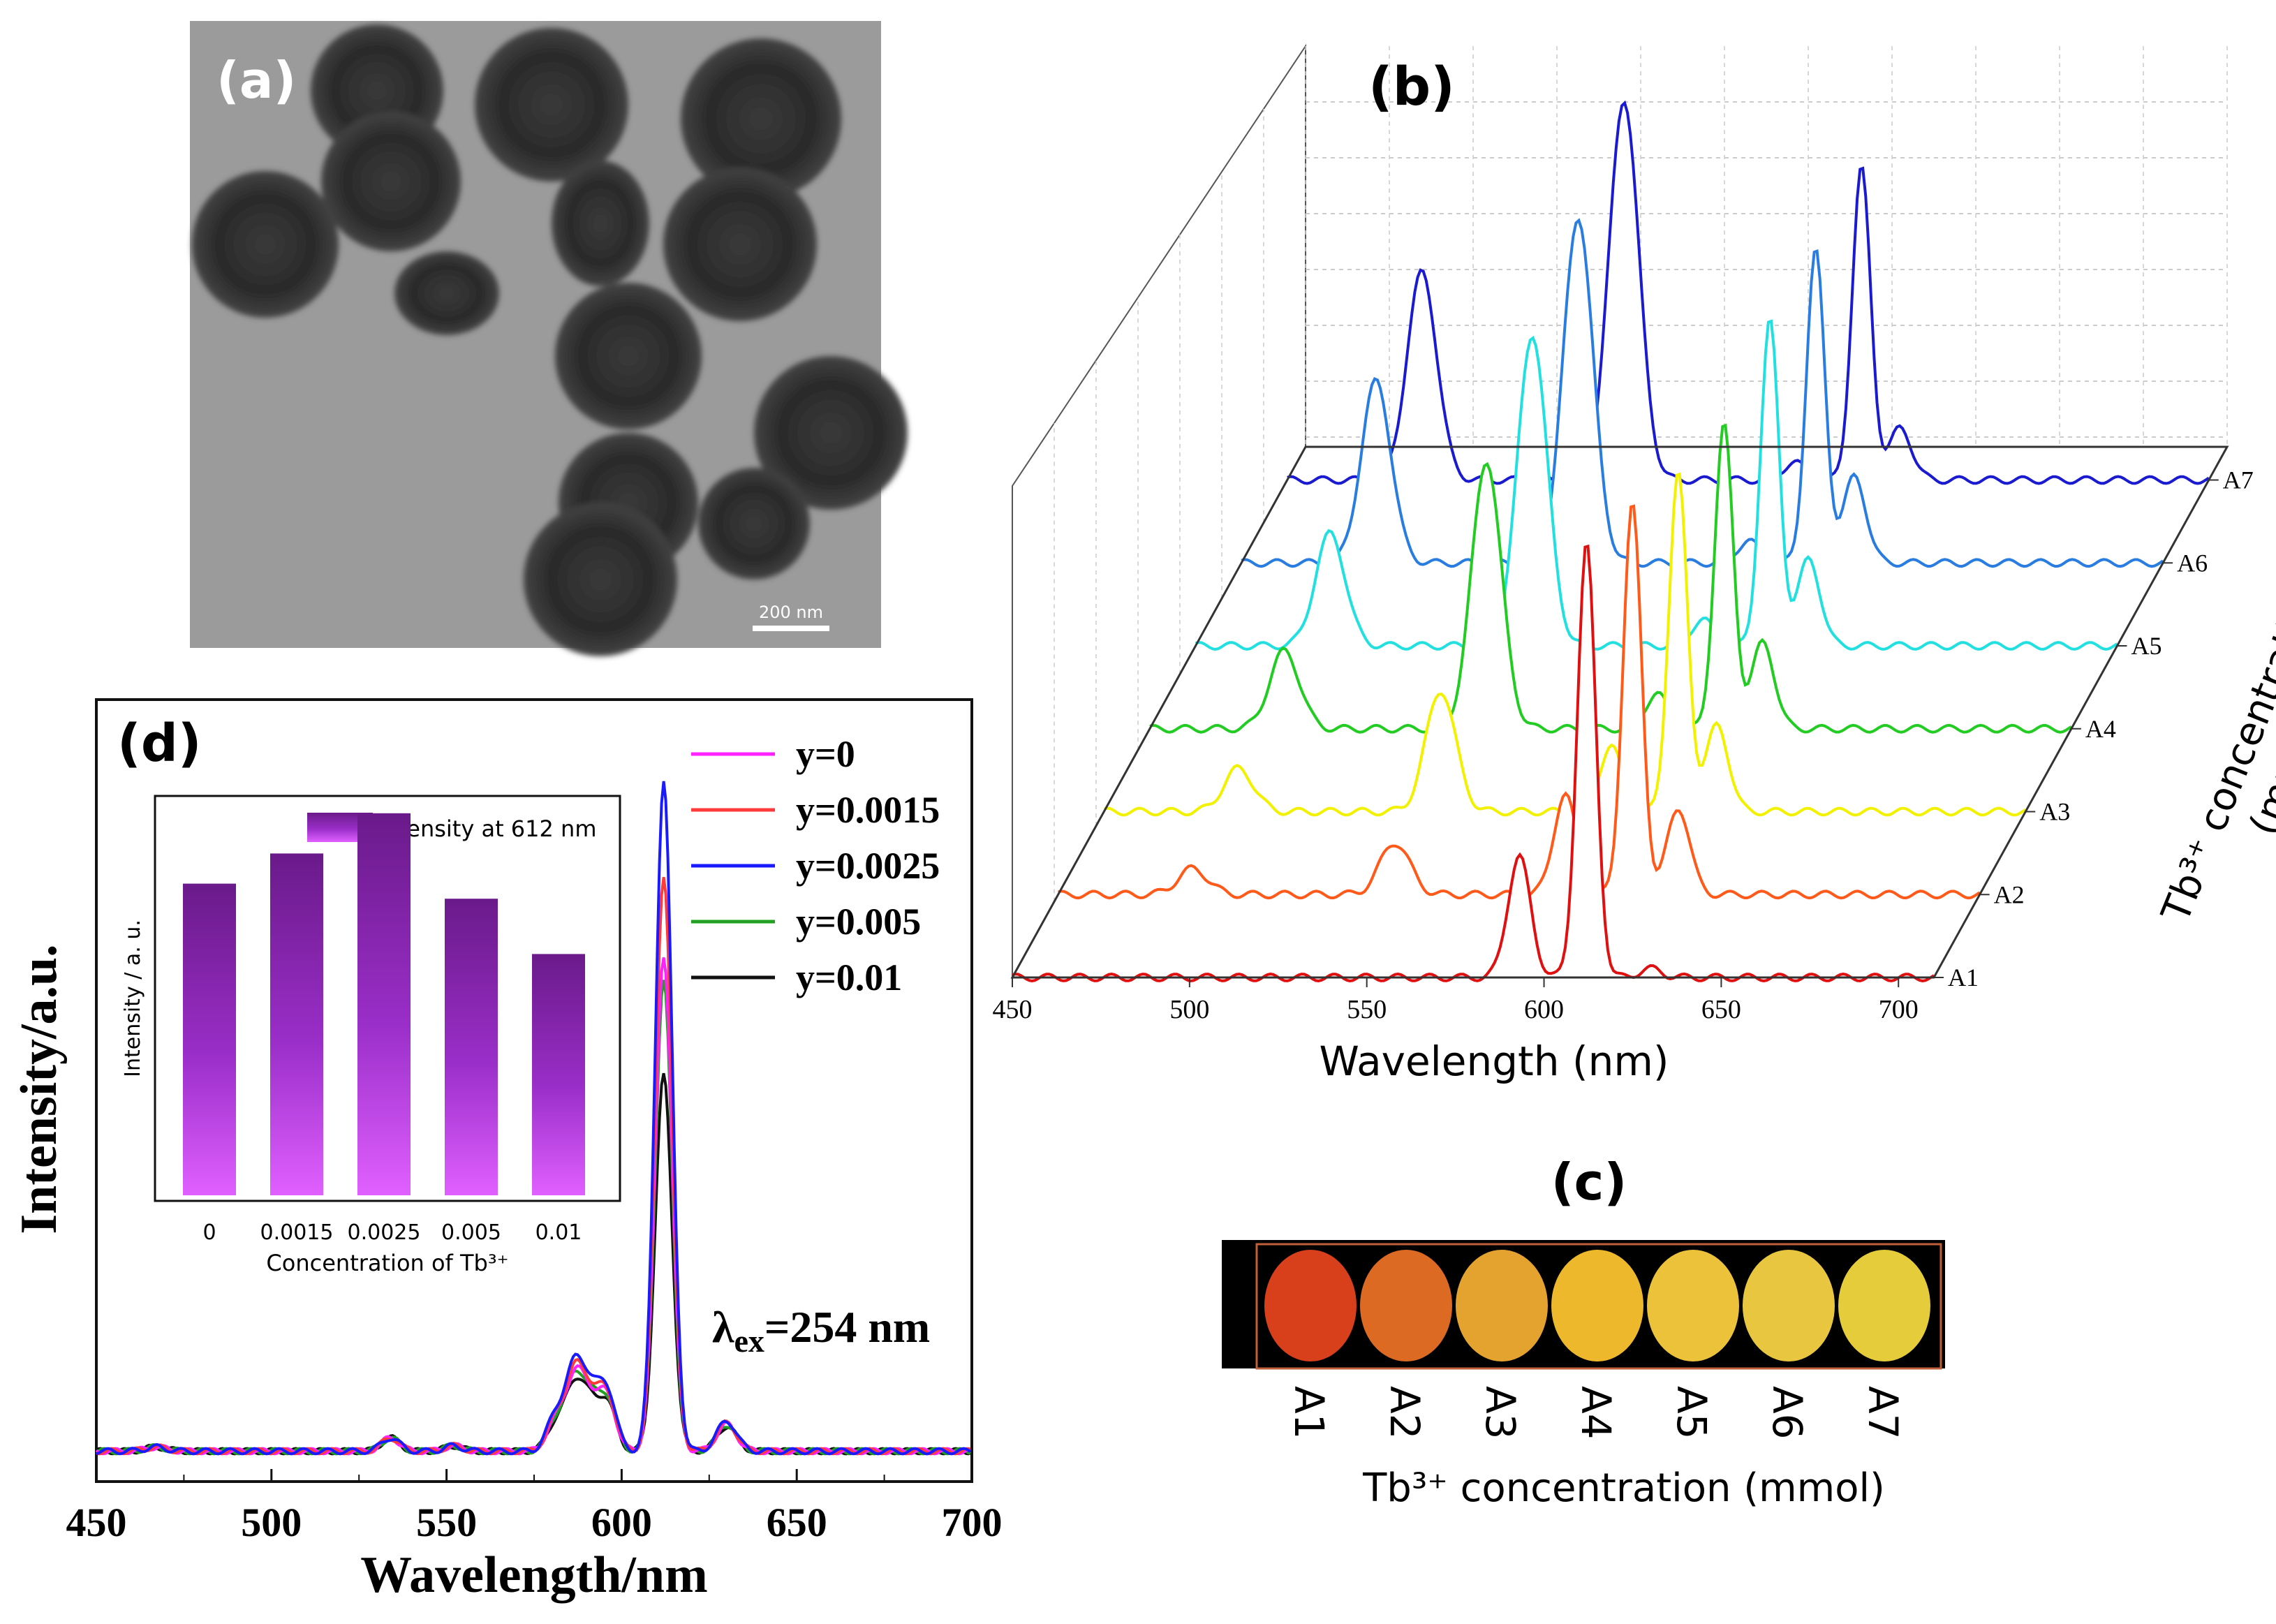 The height and width of the screenshot is (1624, 2276). What do you see at coordinates (1310, 1305) in the screenshot?
I see `sample-A1` at bounding box center [1310, 1305].